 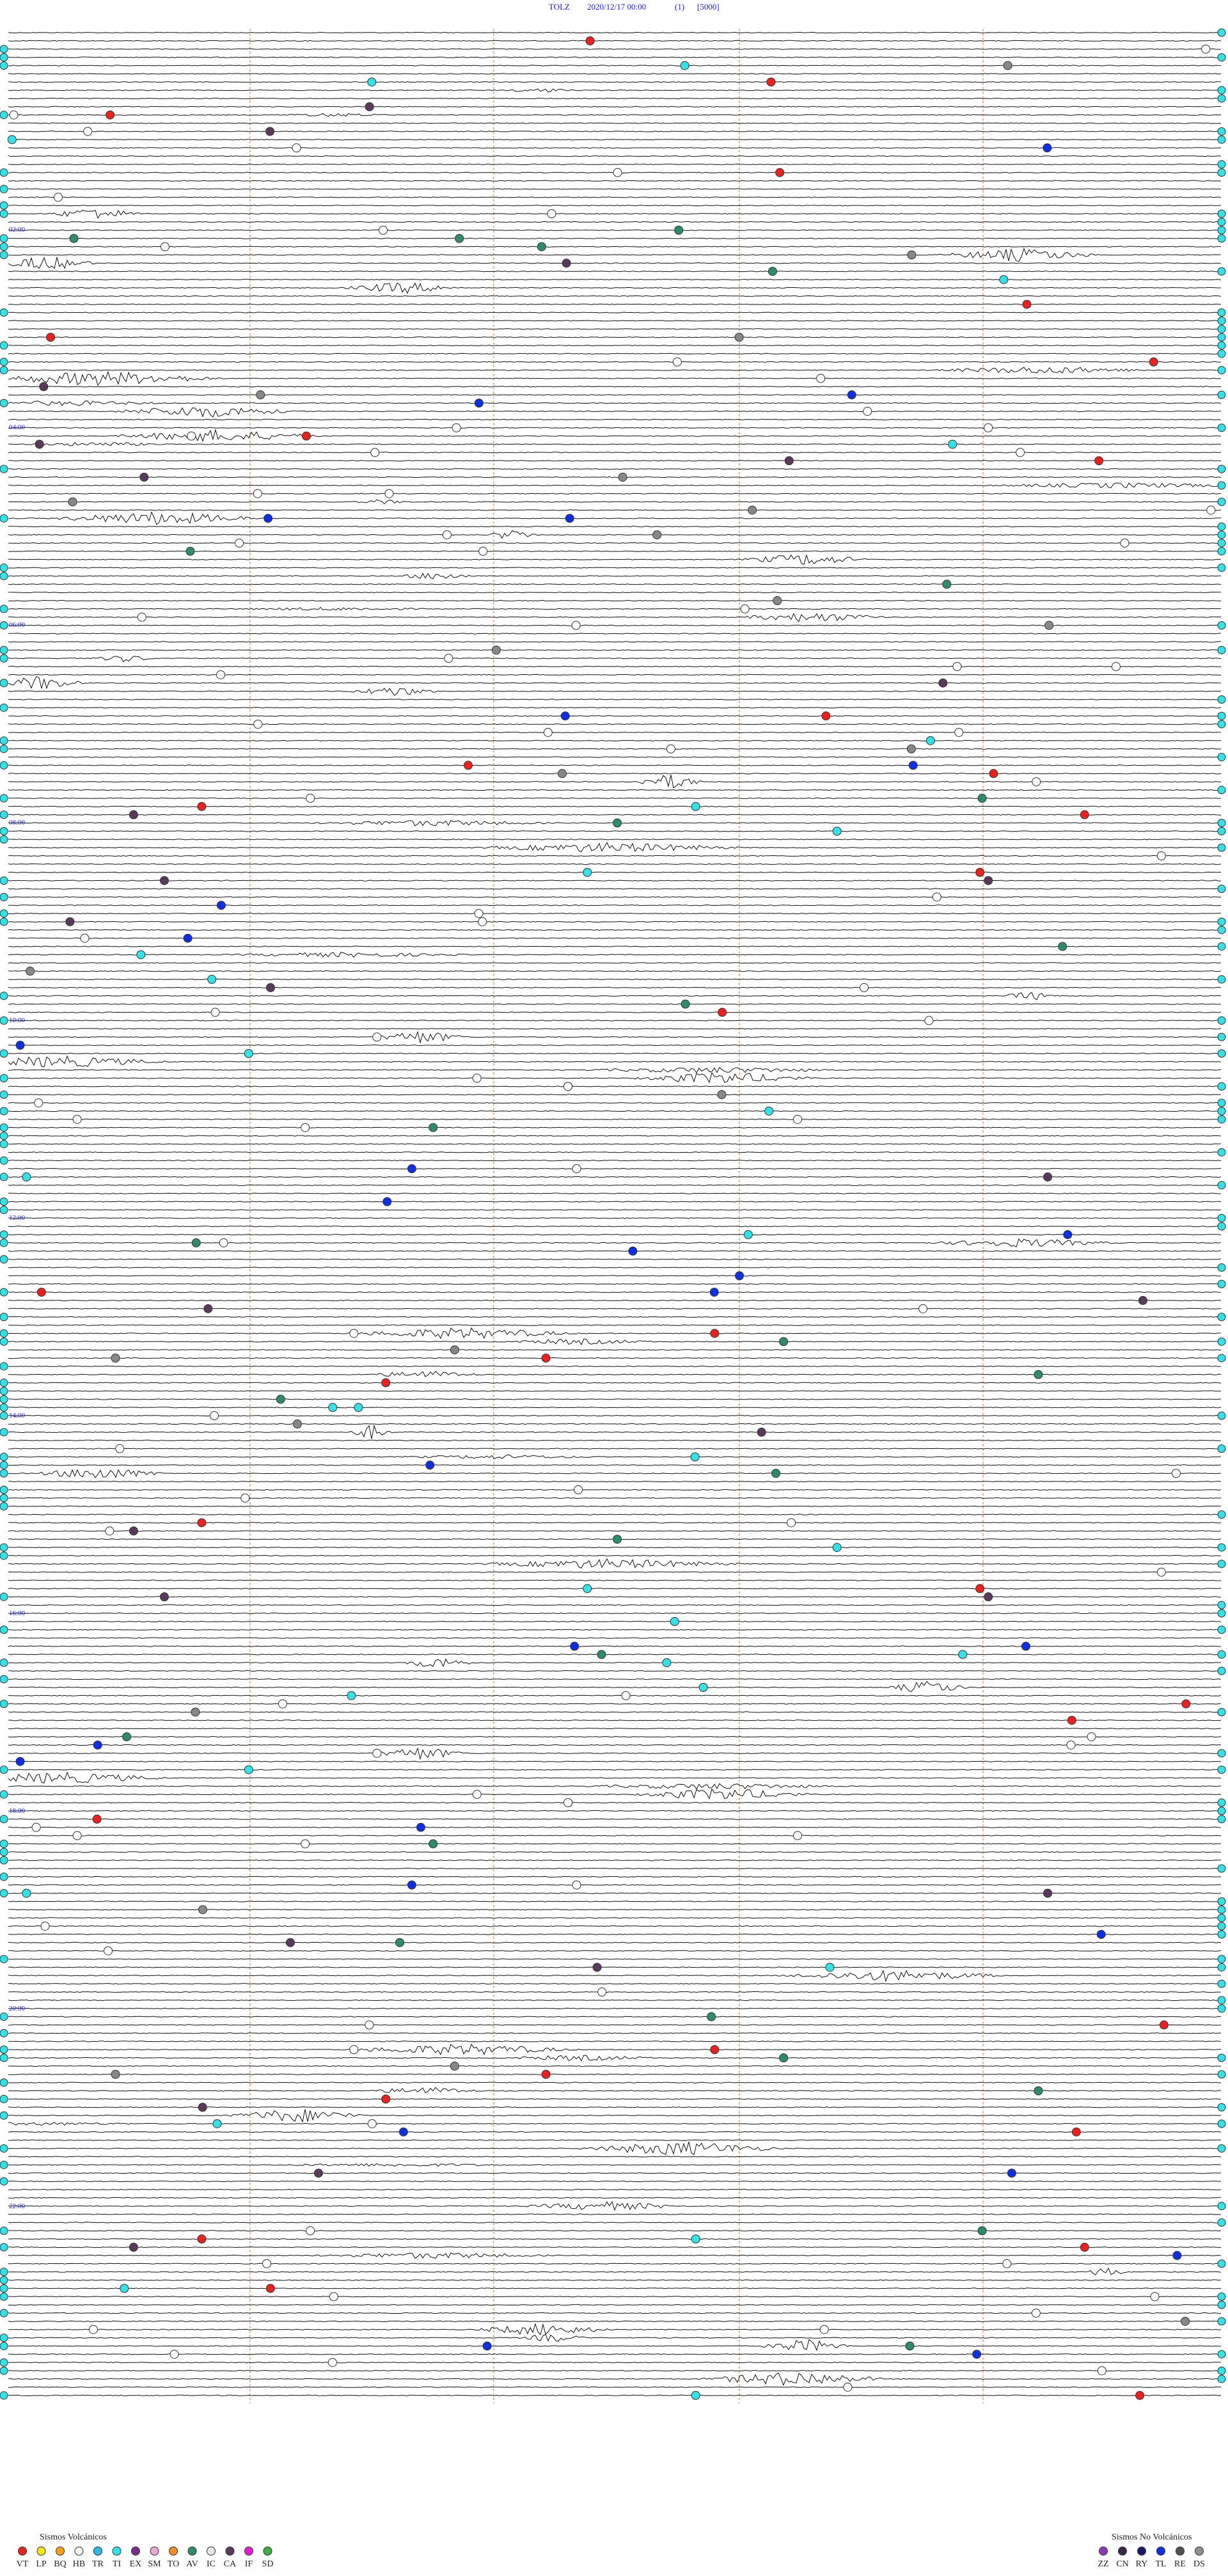 I want to click on legend-label: DS, so click(x=1199, y=2564).